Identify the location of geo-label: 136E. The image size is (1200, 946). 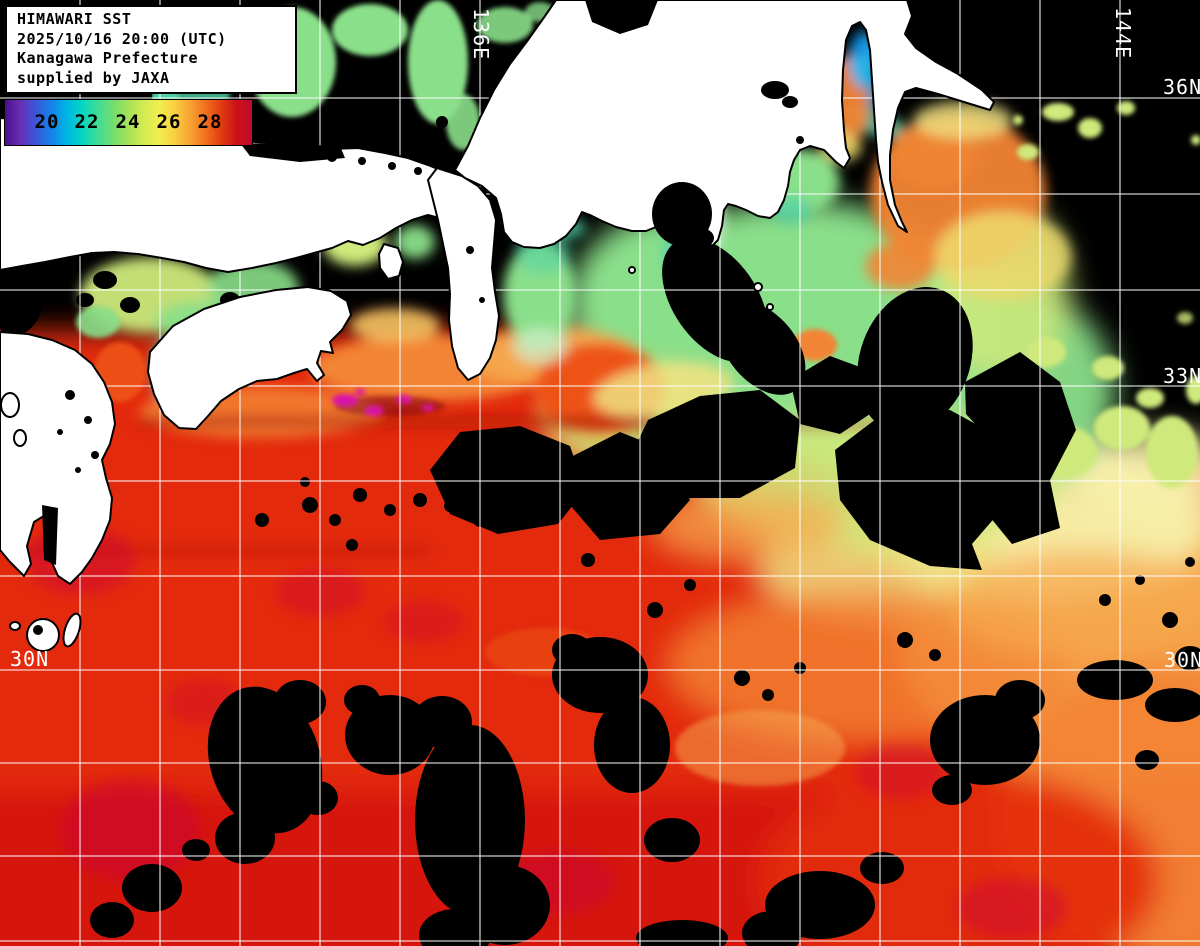
(481, 34).